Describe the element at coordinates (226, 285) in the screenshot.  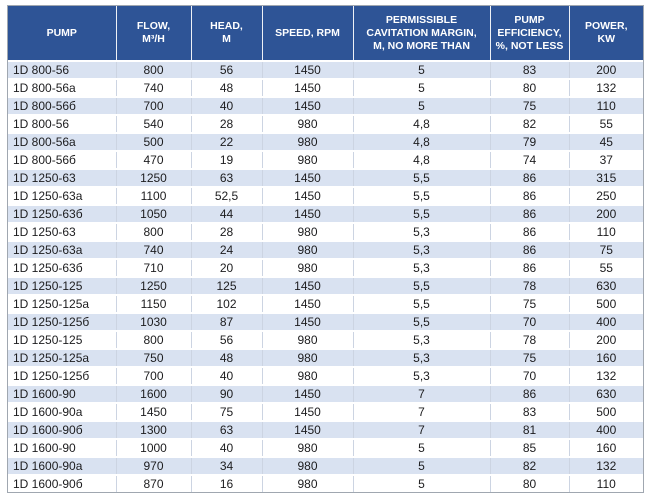
I see `cell-head: 125` at that location.